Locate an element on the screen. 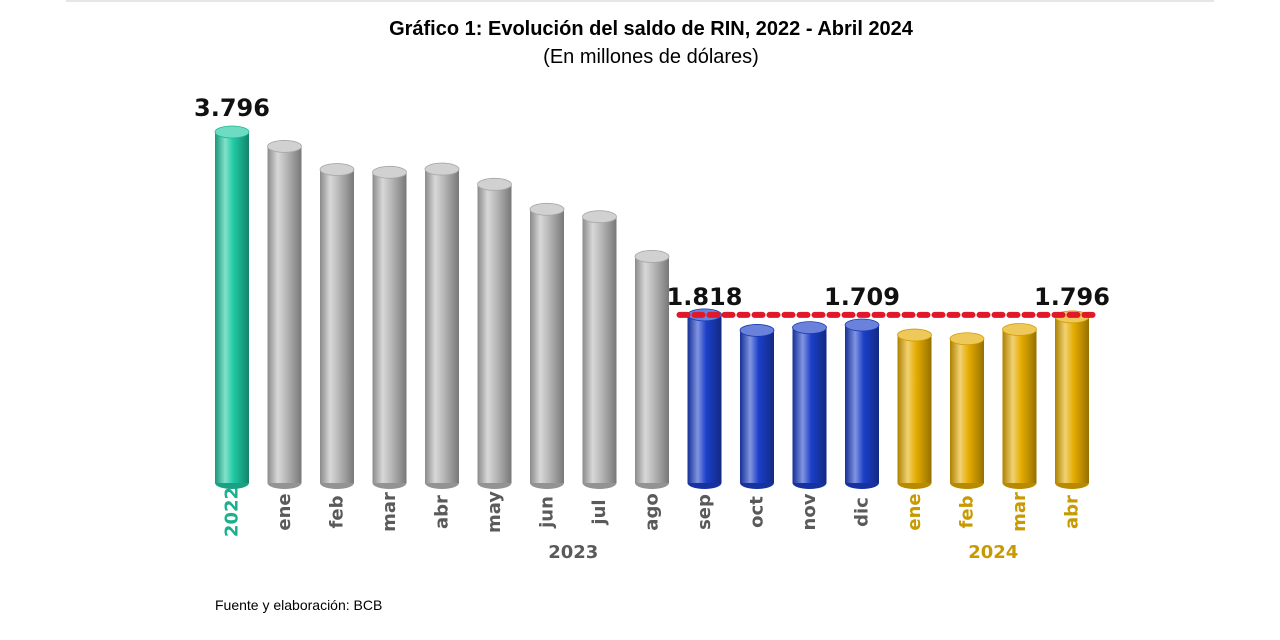 Image resolution: width=1280 pixels, height=640 pixels. bar-8-ago is located at coordinates (652, 369).